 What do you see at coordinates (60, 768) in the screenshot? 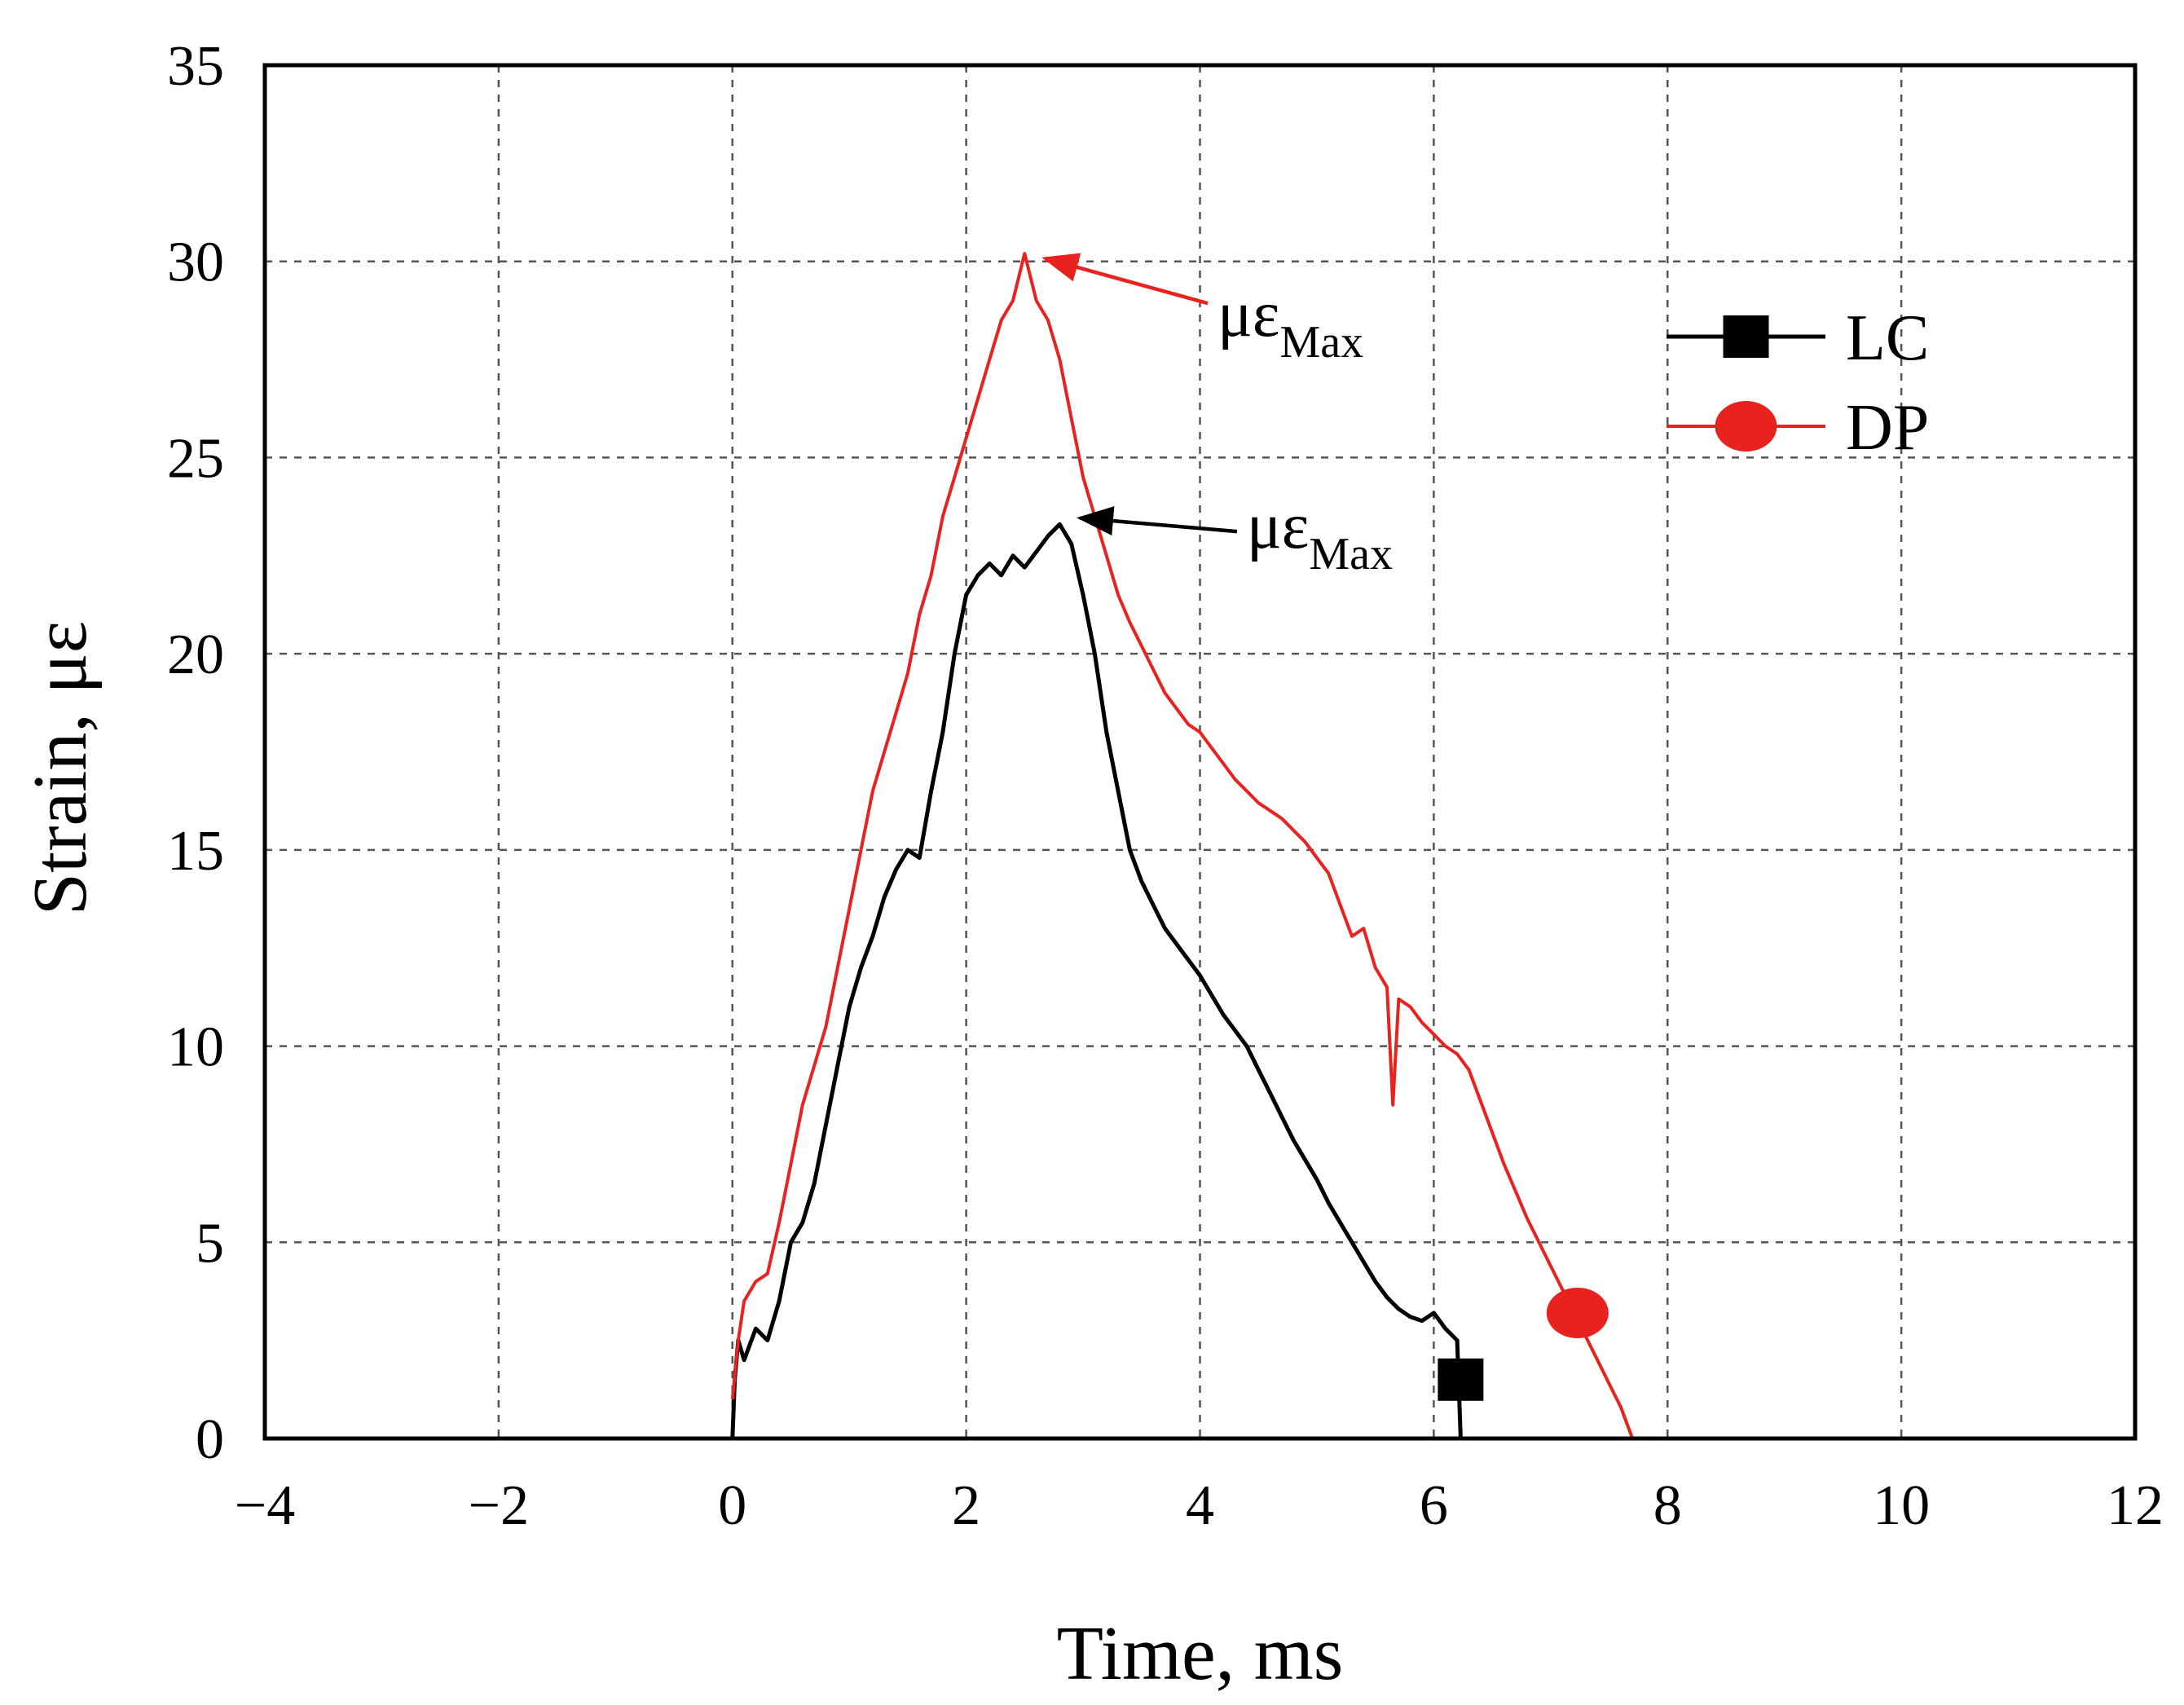
I see `y-axis-title: Strain, με` at bounding box center [60, 768].